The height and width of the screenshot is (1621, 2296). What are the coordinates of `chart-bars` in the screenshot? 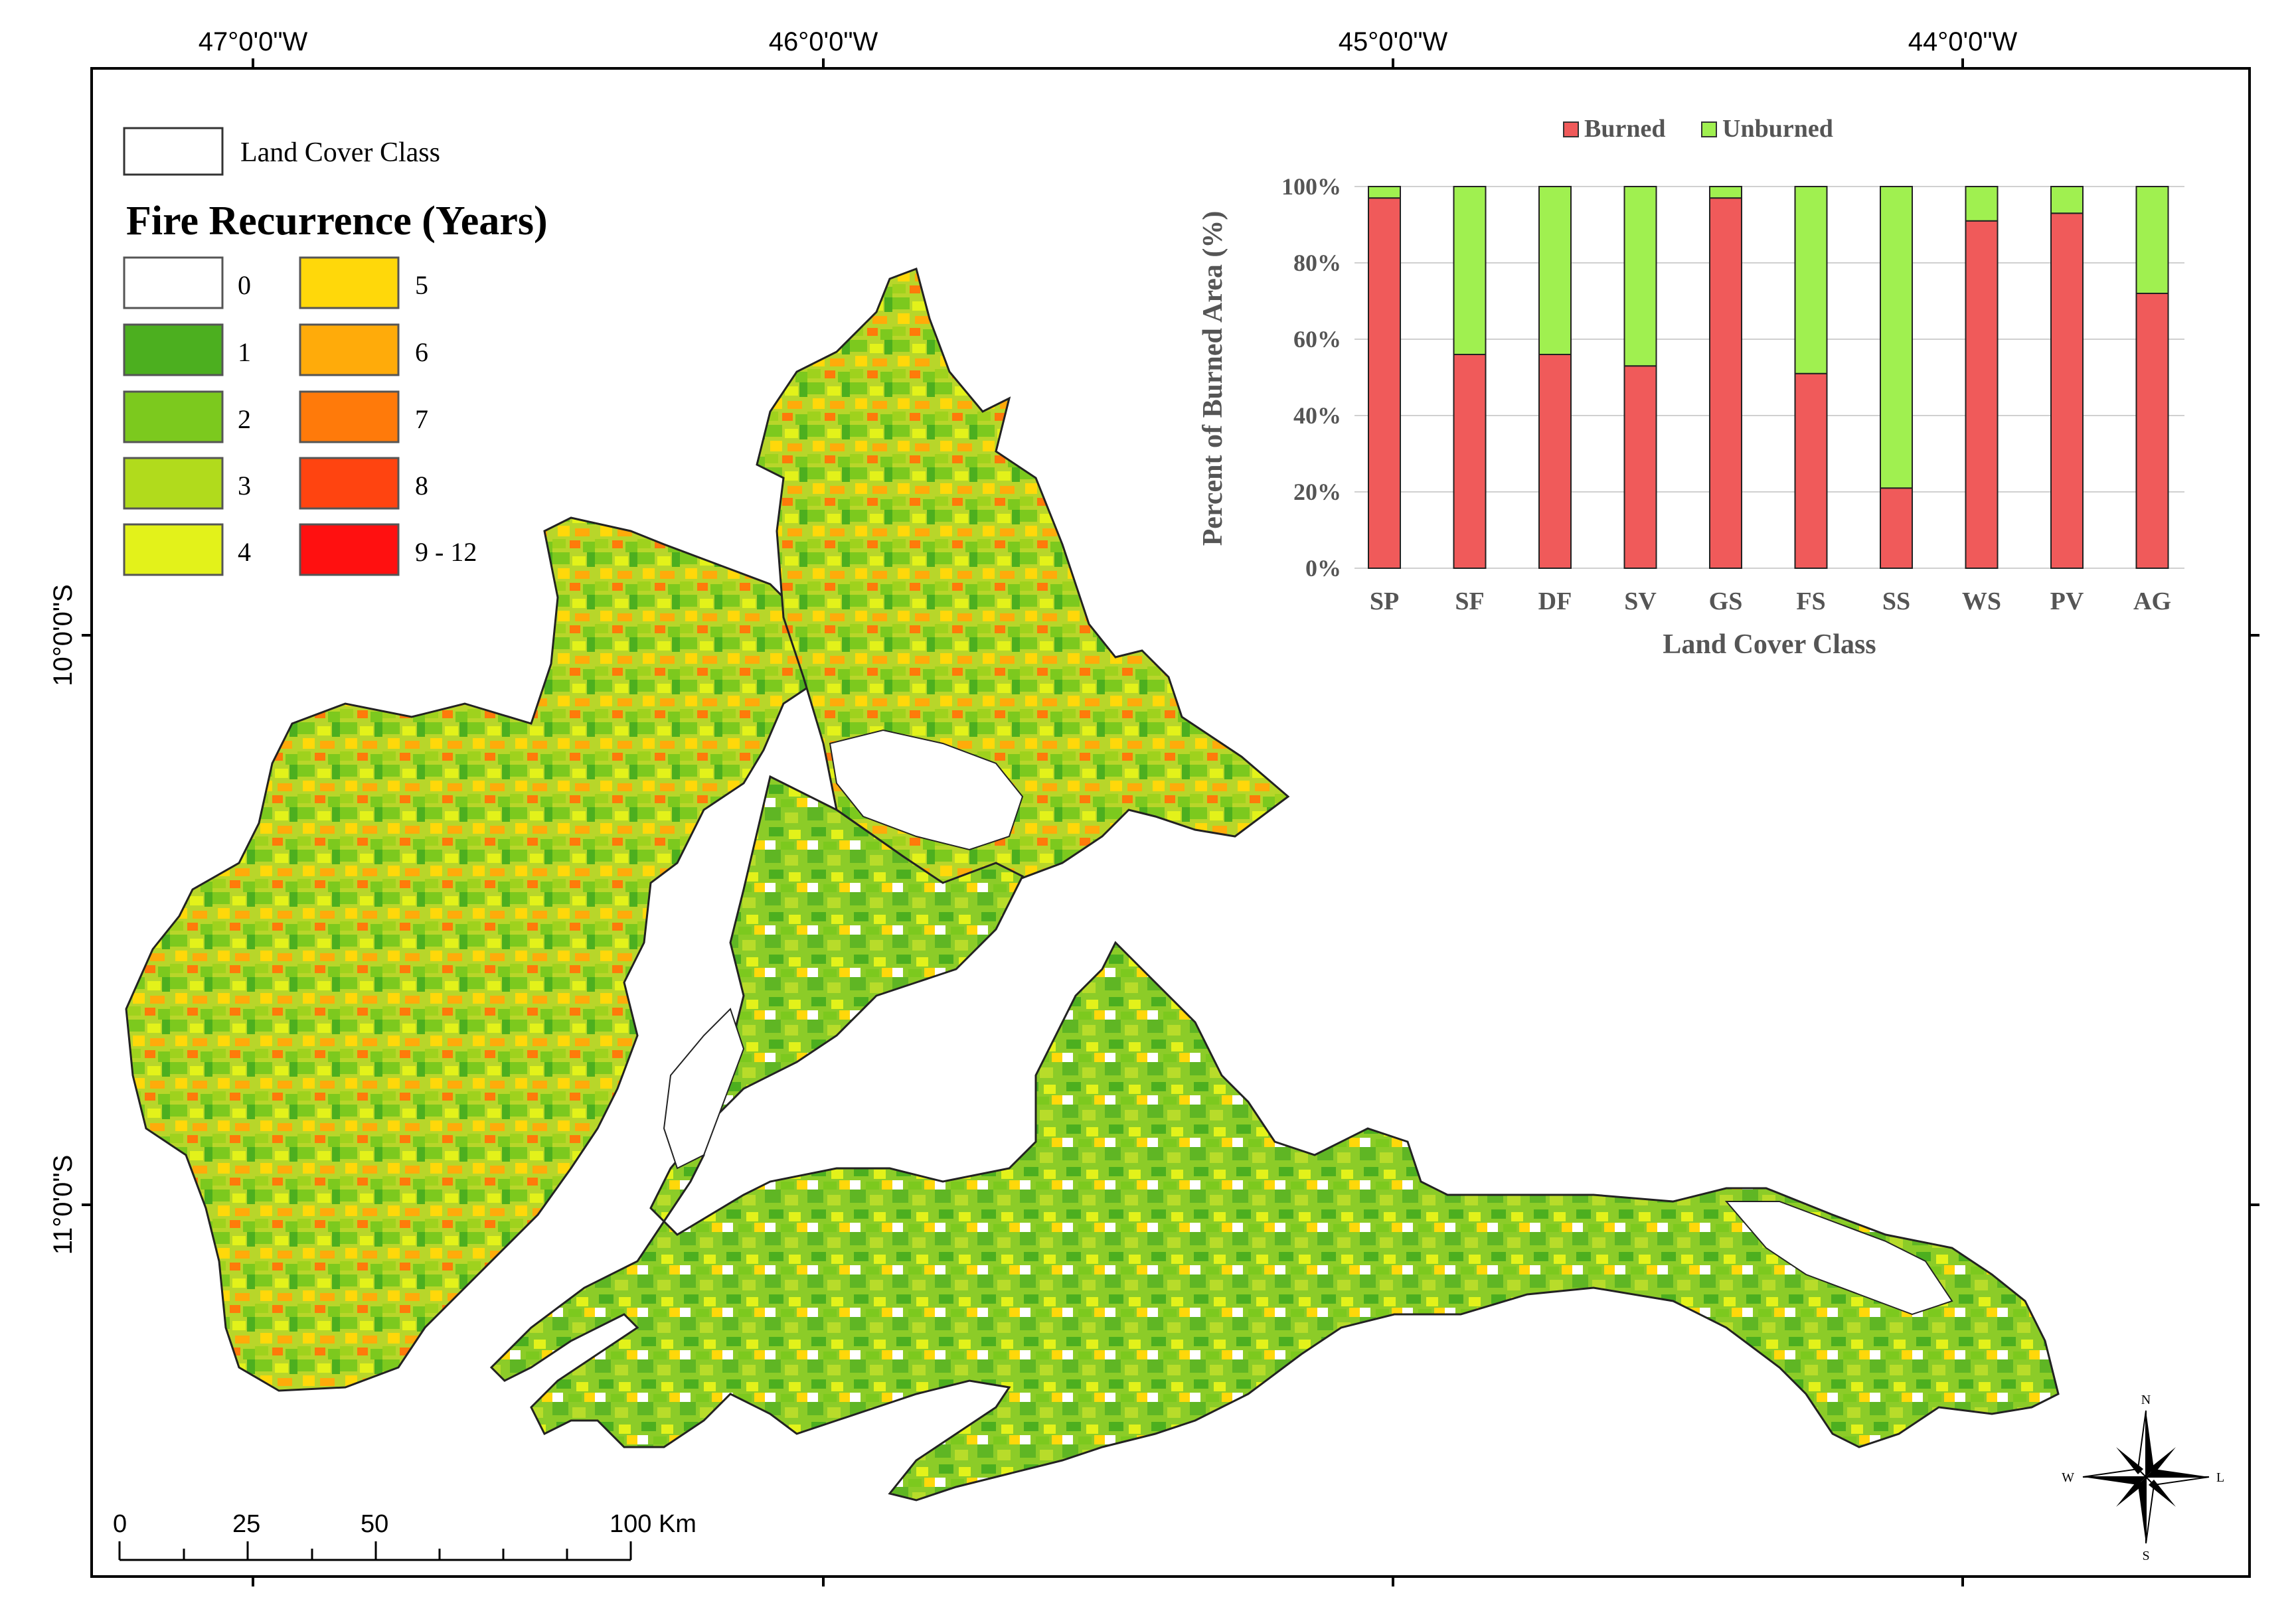 It's located at (1768, 378).